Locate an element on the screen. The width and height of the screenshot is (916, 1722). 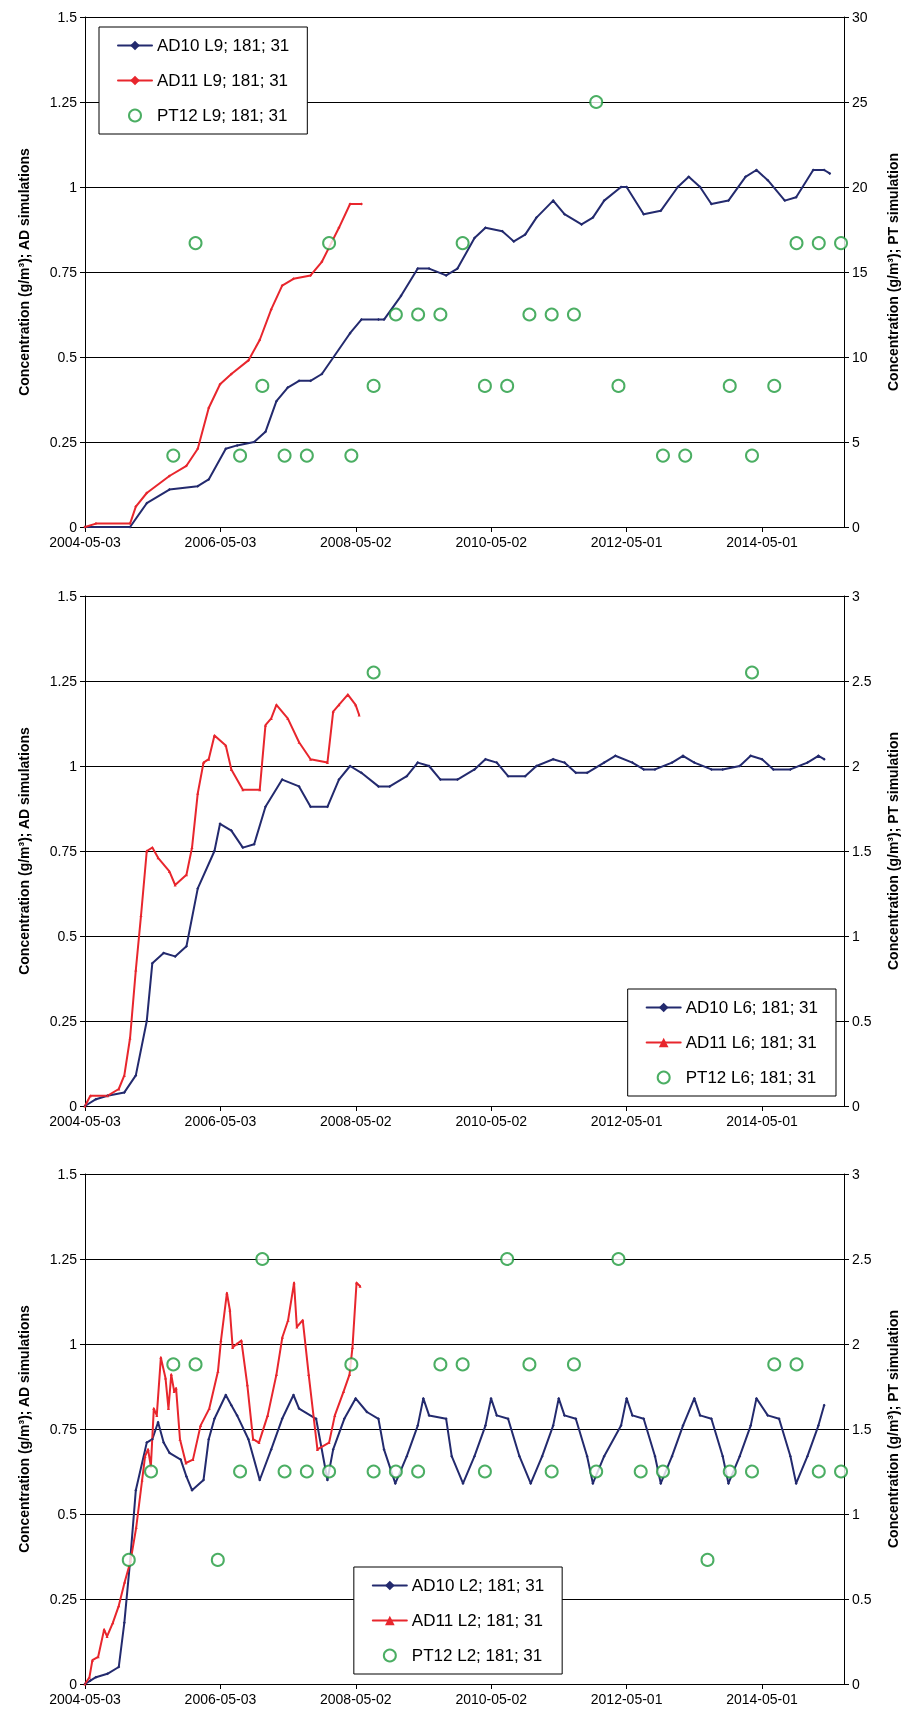
legend-label: AD11 L9; 181; 31 is located at coordinates (223, 80).